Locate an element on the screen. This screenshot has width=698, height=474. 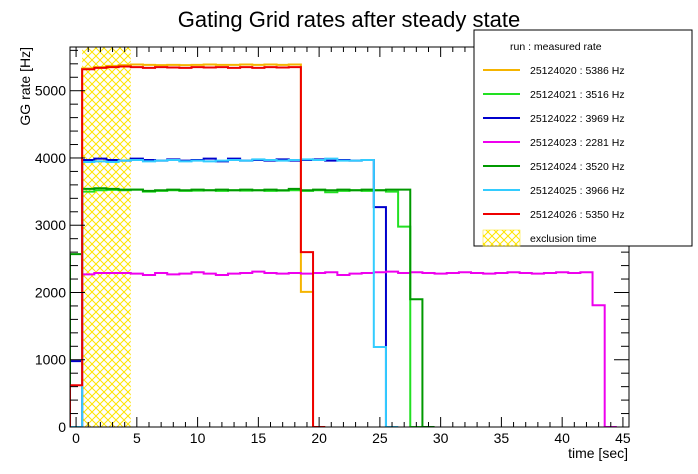
legend-label-6: 25124025 : 3966 Hz is located at coordinates (577, 191).